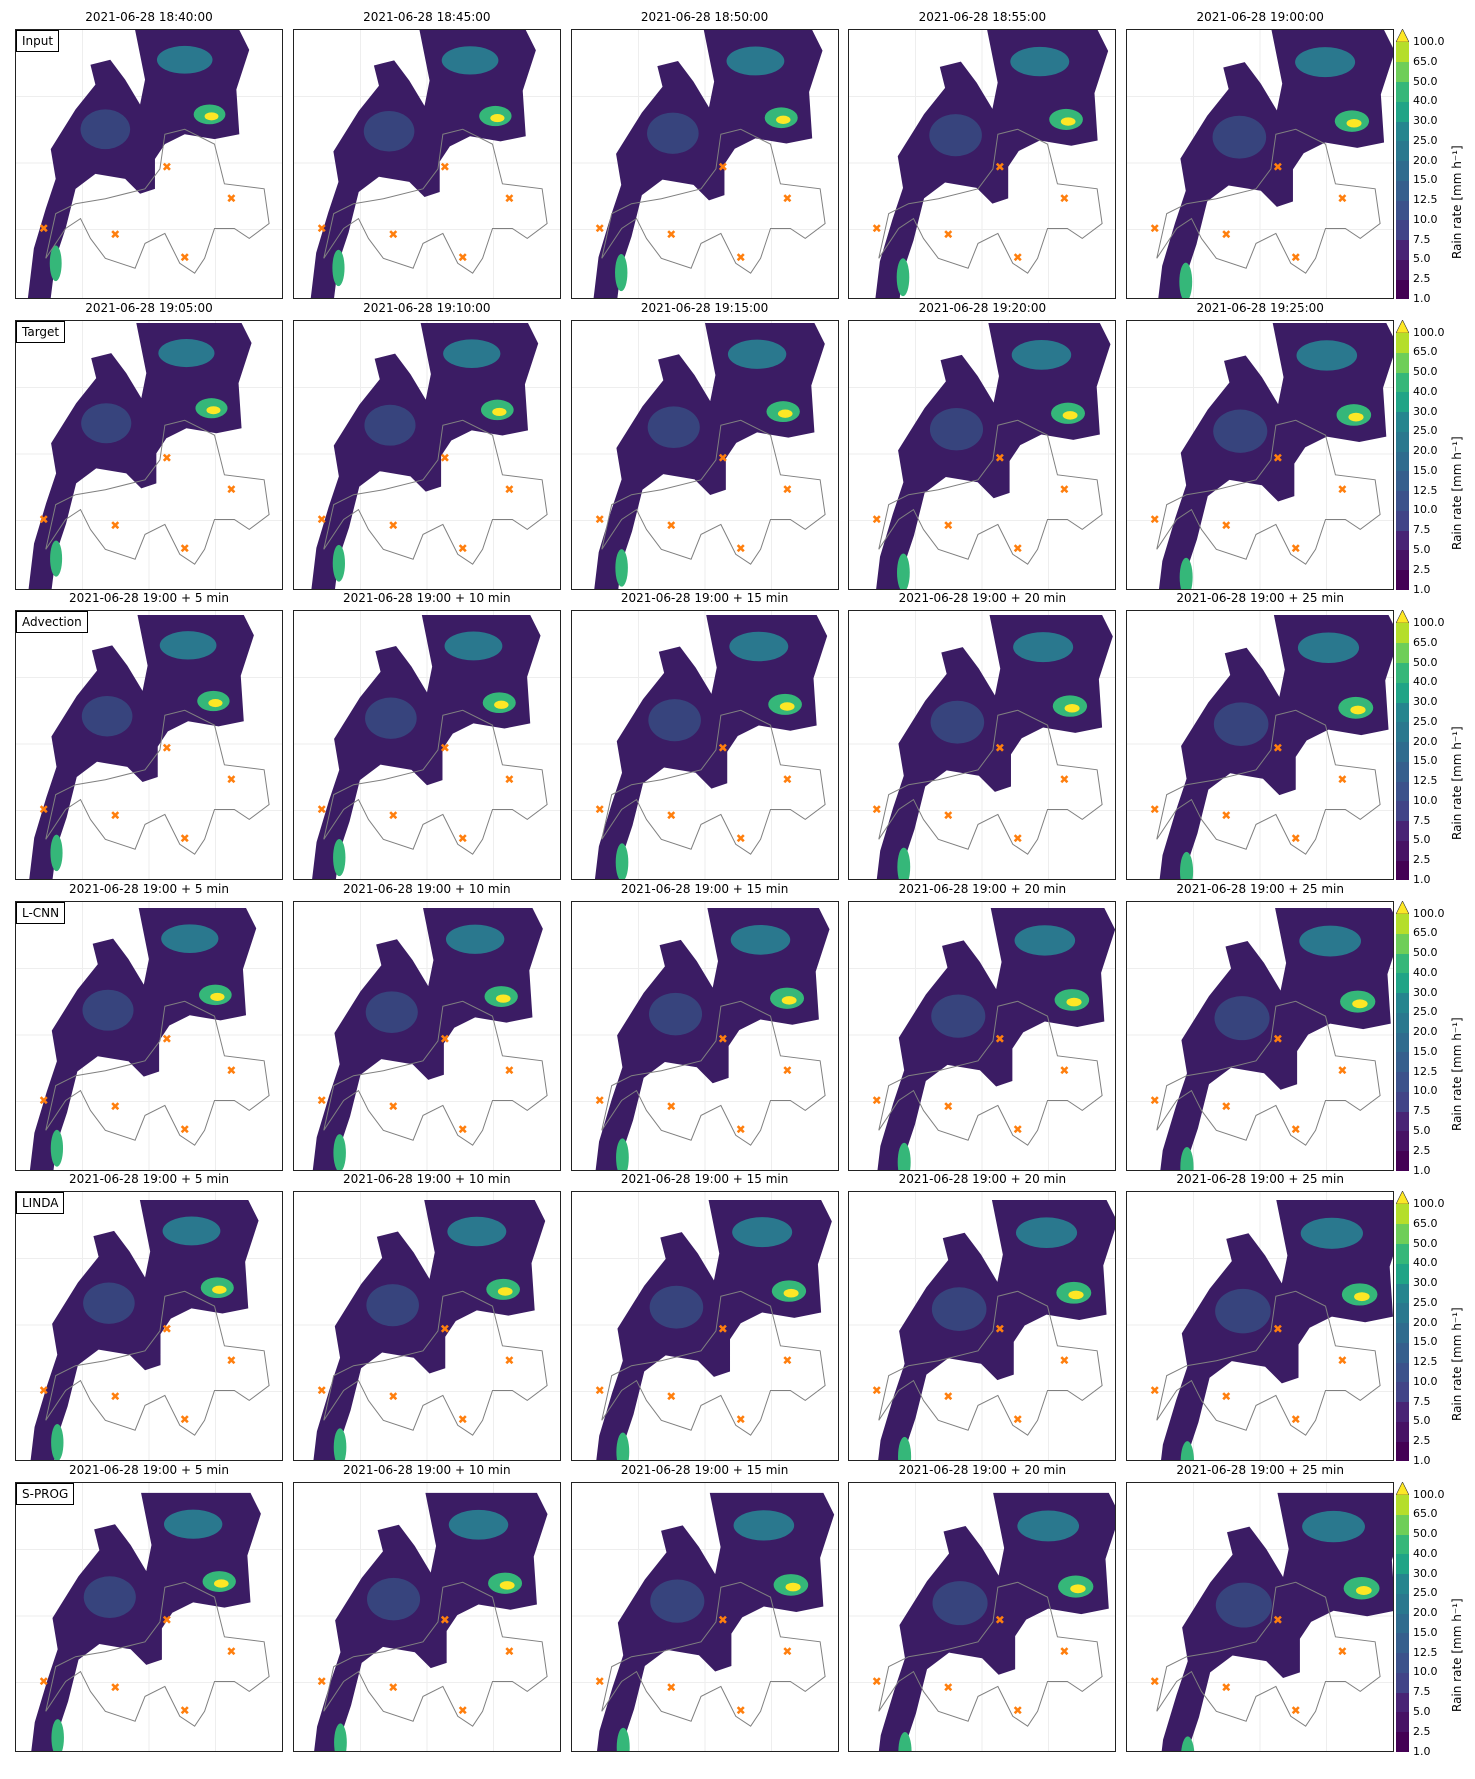  What do you see at coordinates (1425, 1243) in the screenshot?
I see `colorbar-tick-label: 50.0` at bounding box center [1425, 1243].